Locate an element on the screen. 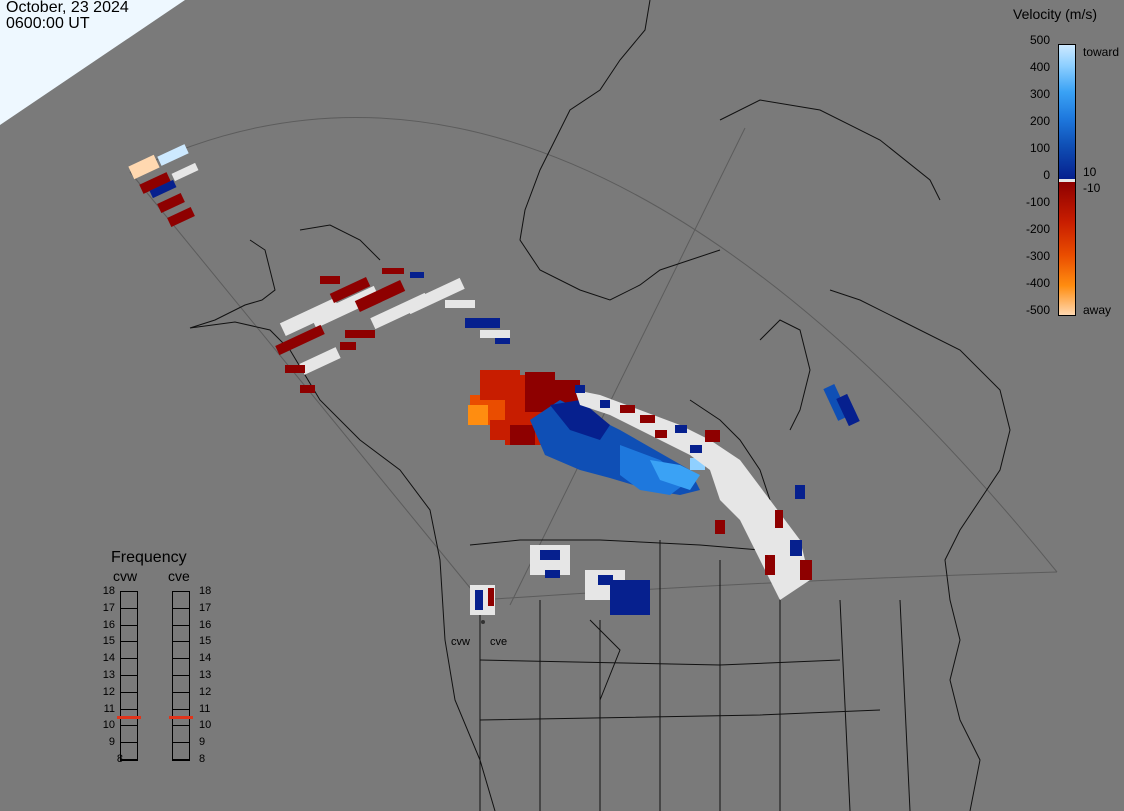 Image resolution: width=1124 pixels, height=811 pixels. frequency-bar-cvw is located at coordinates (129, 676).